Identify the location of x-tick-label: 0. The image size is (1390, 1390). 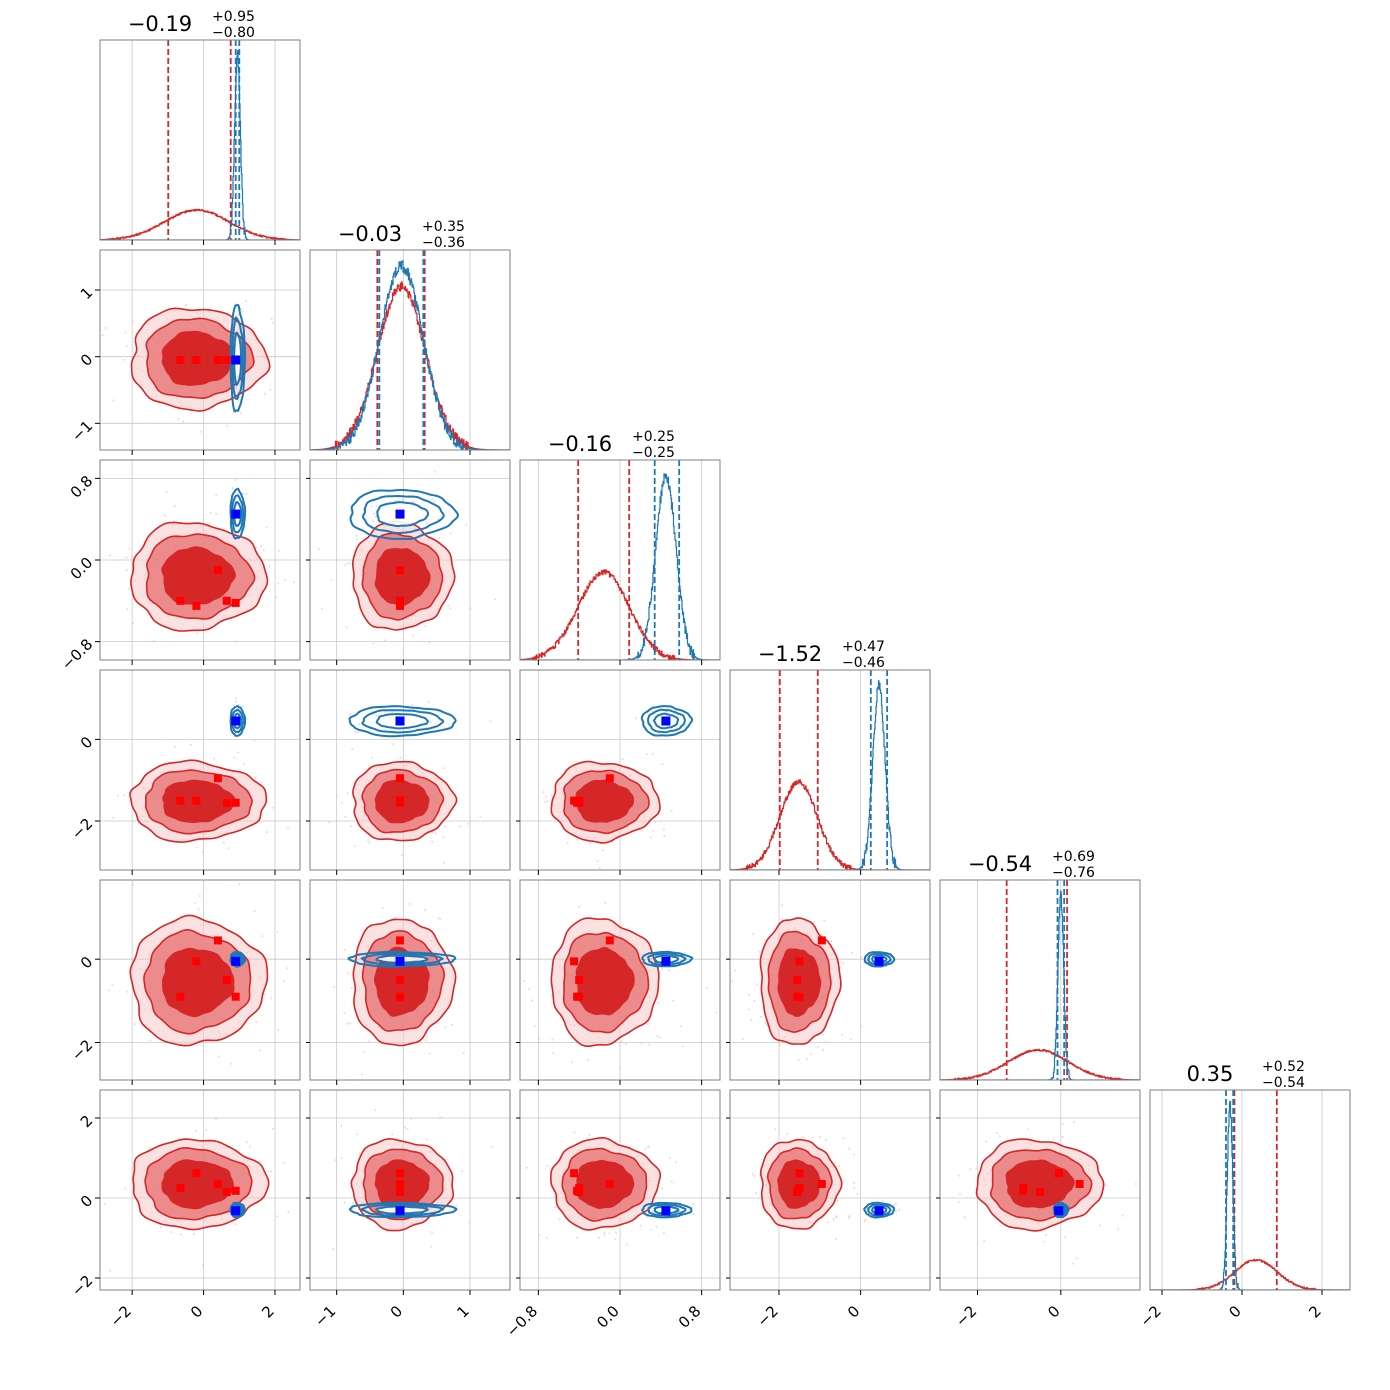
(1053, 1311).